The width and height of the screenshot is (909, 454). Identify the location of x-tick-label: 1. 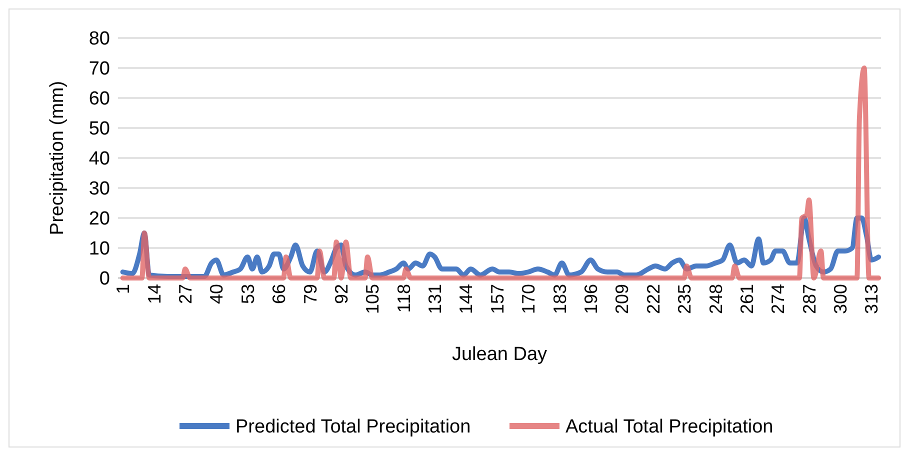
(123, 289).